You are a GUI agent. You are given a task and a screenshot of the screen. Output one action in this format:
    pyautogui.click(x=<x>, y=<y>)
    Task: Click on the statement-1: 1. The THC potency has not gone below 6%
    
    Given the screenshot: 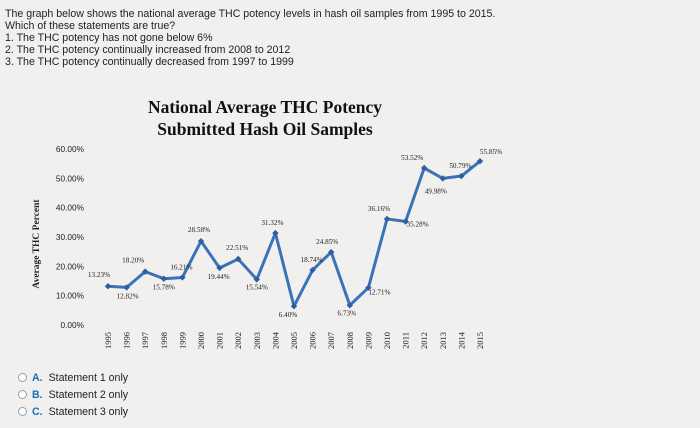 What is the action you would take?
    pyautogui.click(x=109, y=38)
    